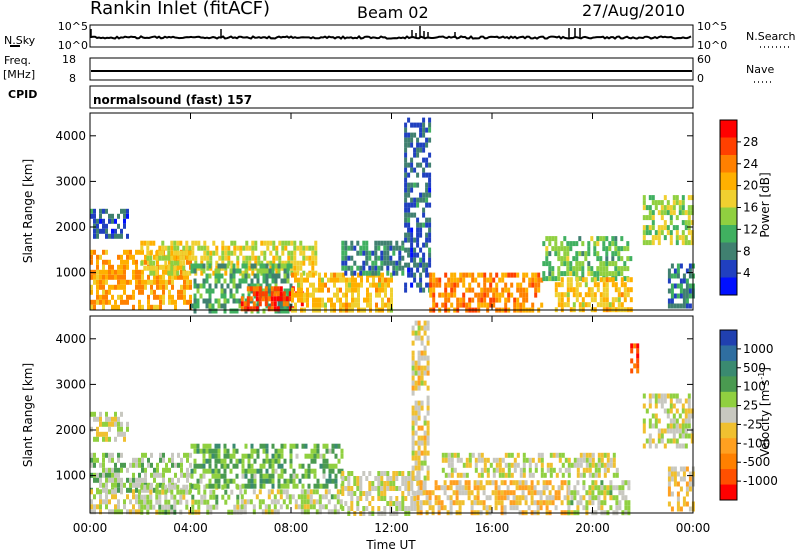 The image size is (800, 554). What do you see at coordinates (756, 462) in the screenshot?
I see `colorbar-tick-label: -500` at bounding box center [756, 462].